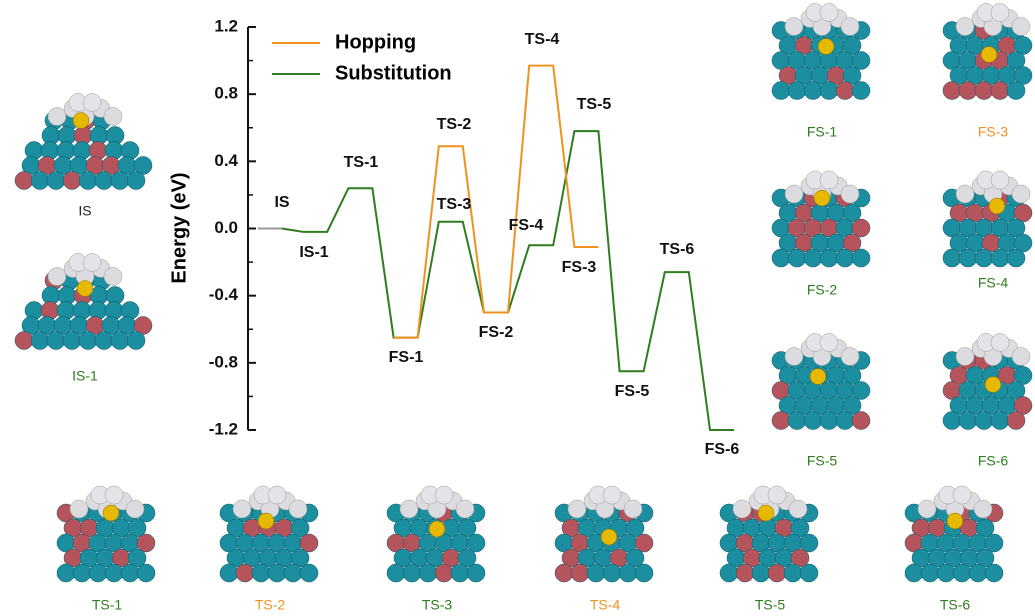  What do you see at coordinates (223, 428) in the screenshot?
I see `y-tick-label: -1.2` at bounding box center [223, 428].